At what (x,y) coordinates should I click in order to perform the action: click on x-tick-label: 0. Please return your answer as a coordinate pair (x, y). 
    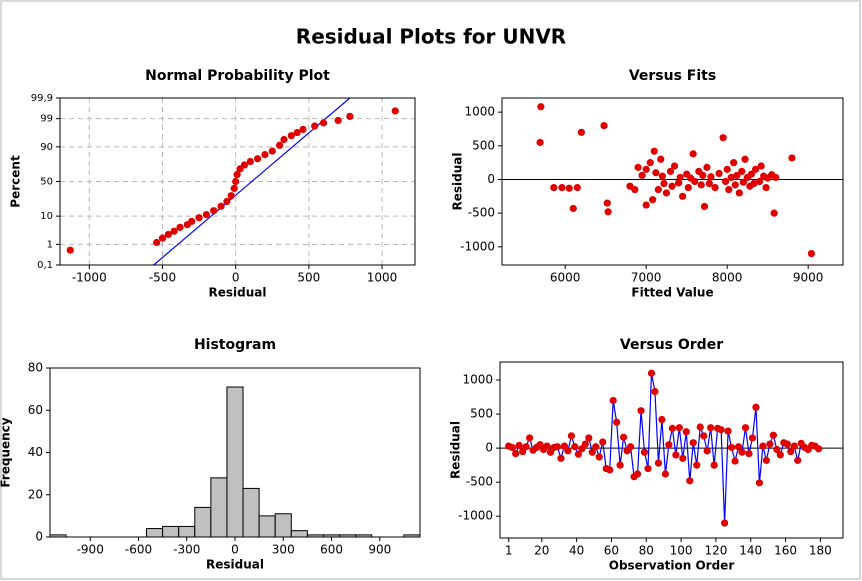
    Looking at the image, I should click on (235, 550).